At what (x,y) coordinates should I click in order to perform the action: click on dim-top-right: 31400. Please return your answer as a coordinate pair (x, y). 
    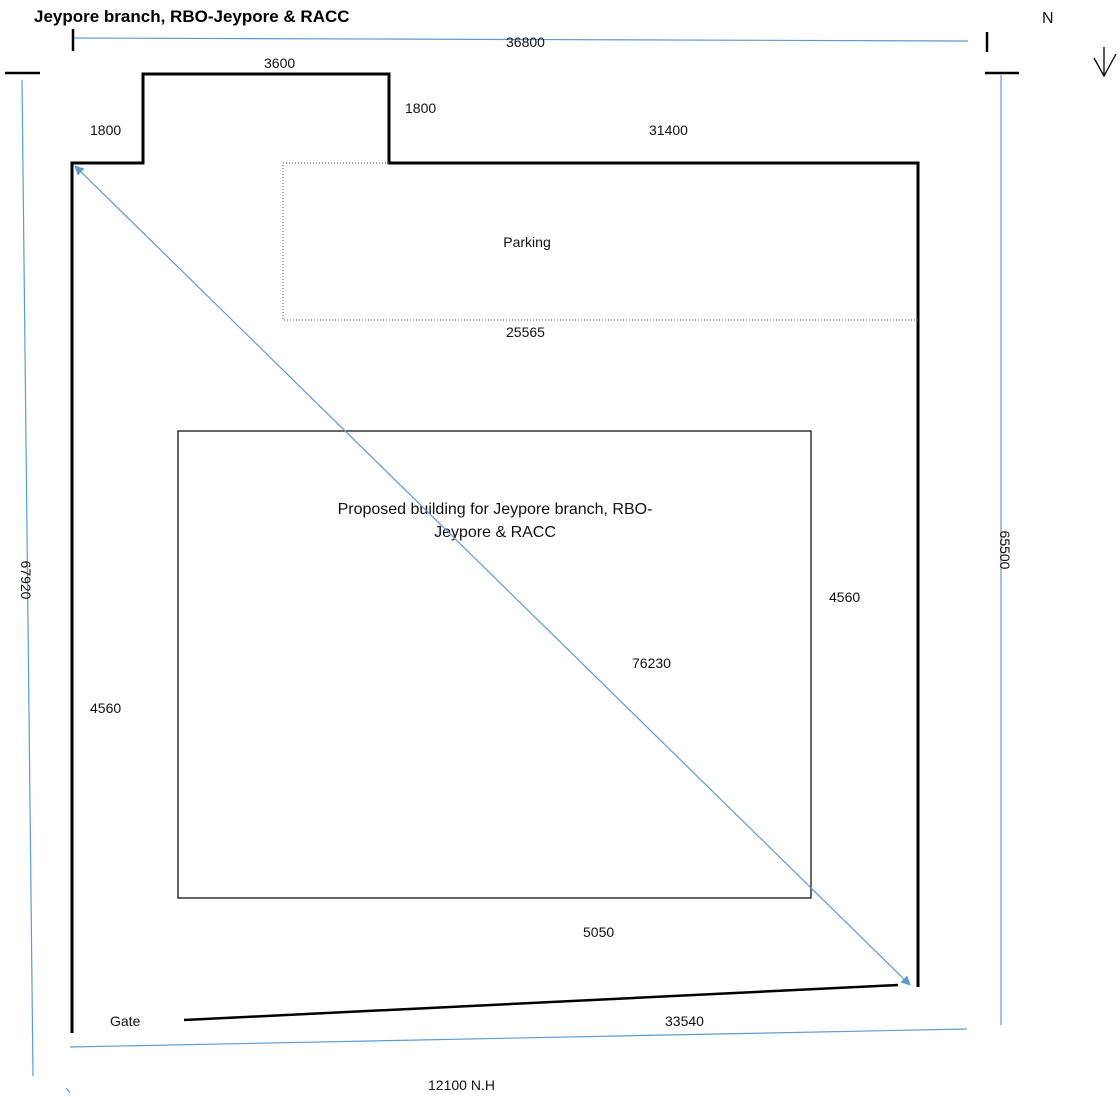
    Looking at the image, I should click on (668, 130).